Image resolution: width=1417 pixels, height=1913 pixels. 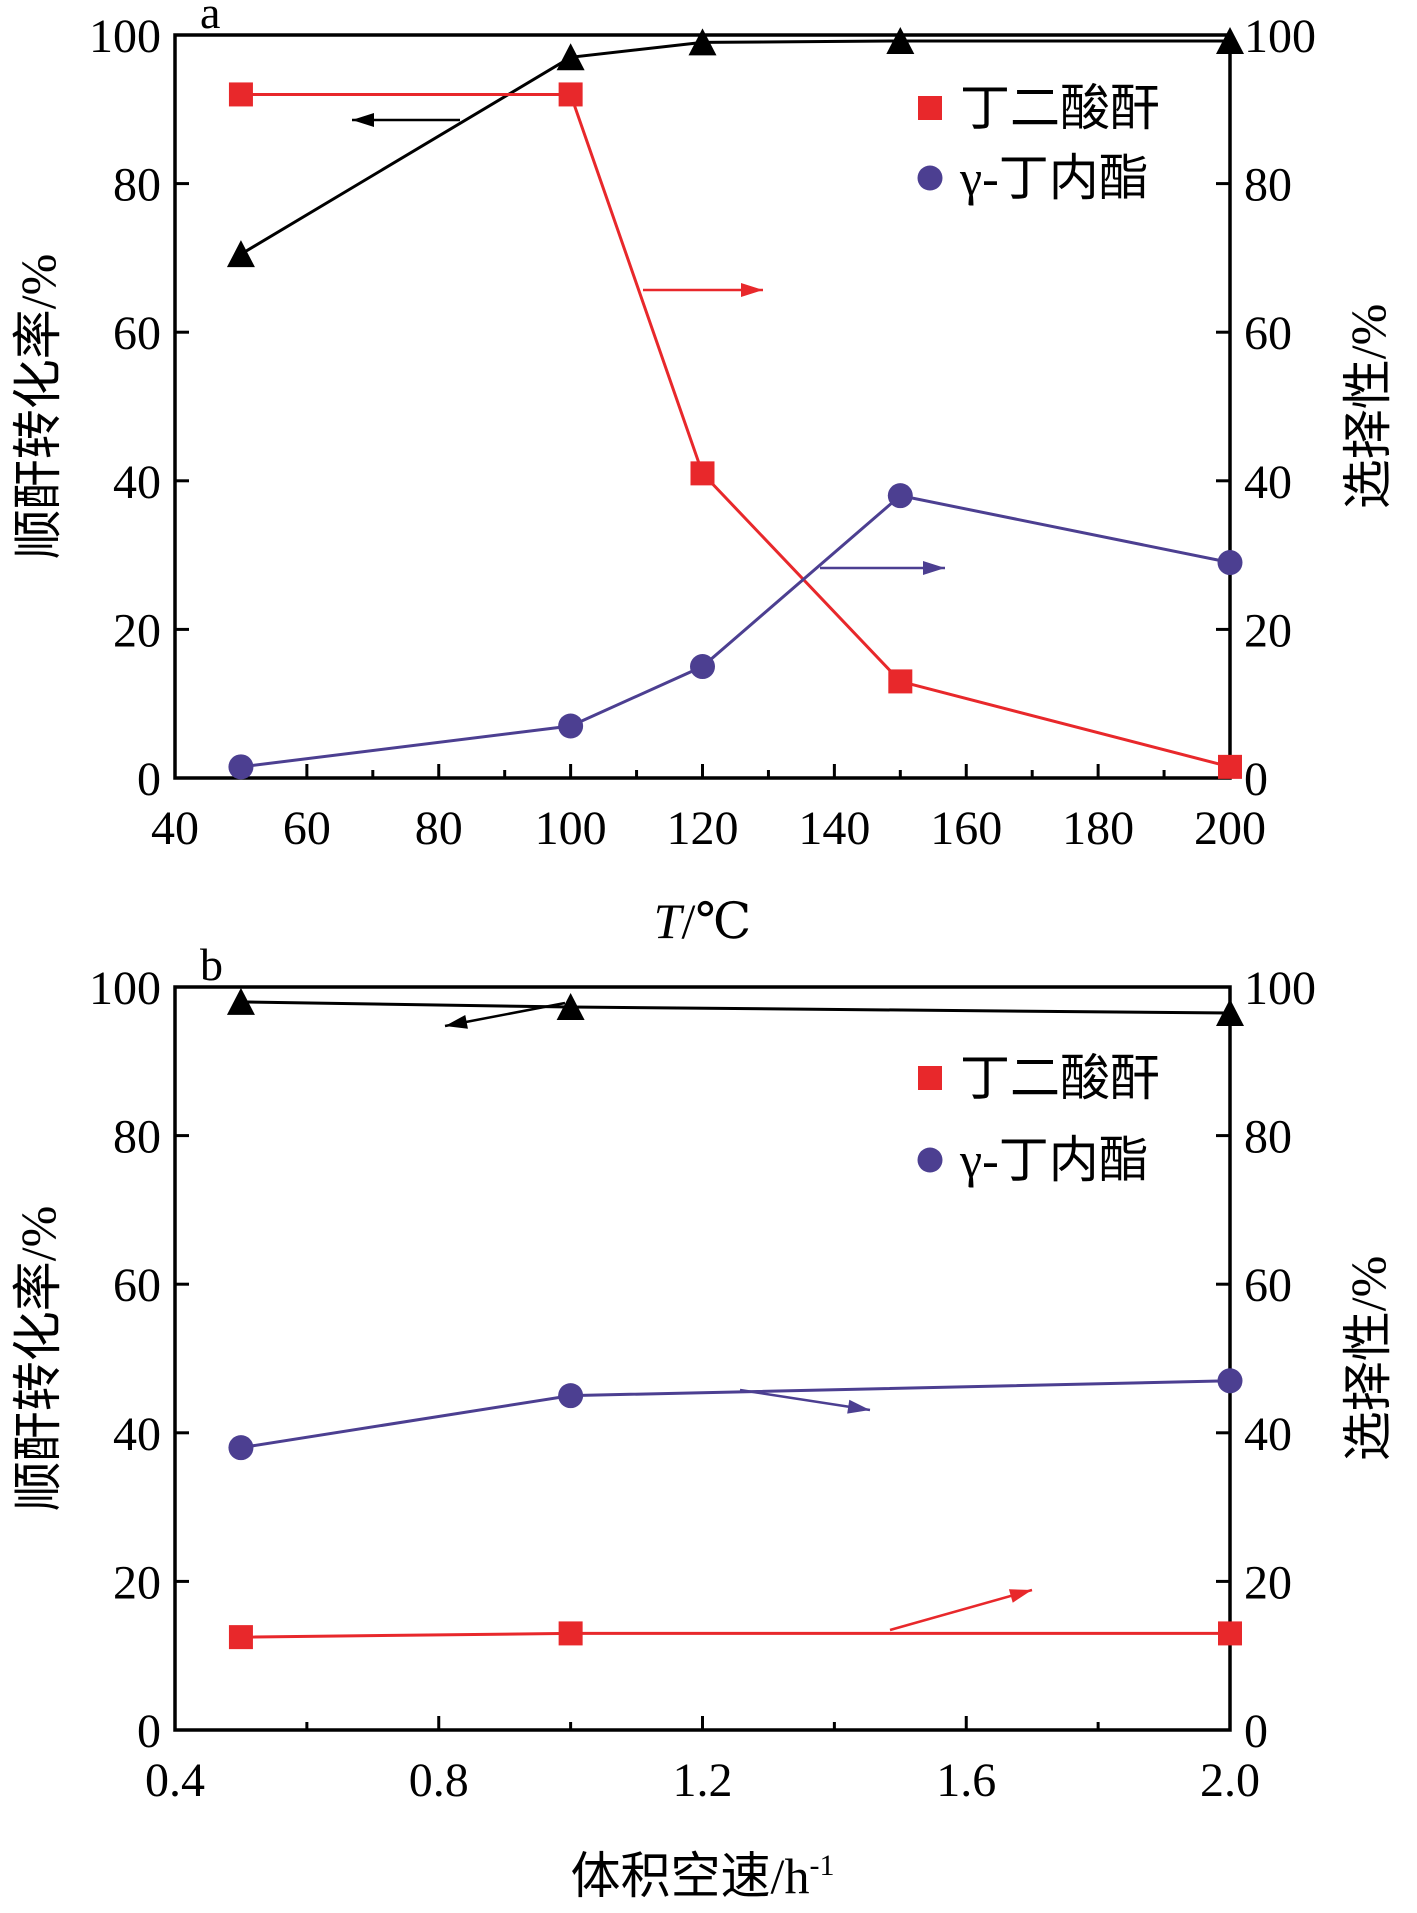 I want to click on x-tick-label: 0.4, so click(x=175, y=1780).